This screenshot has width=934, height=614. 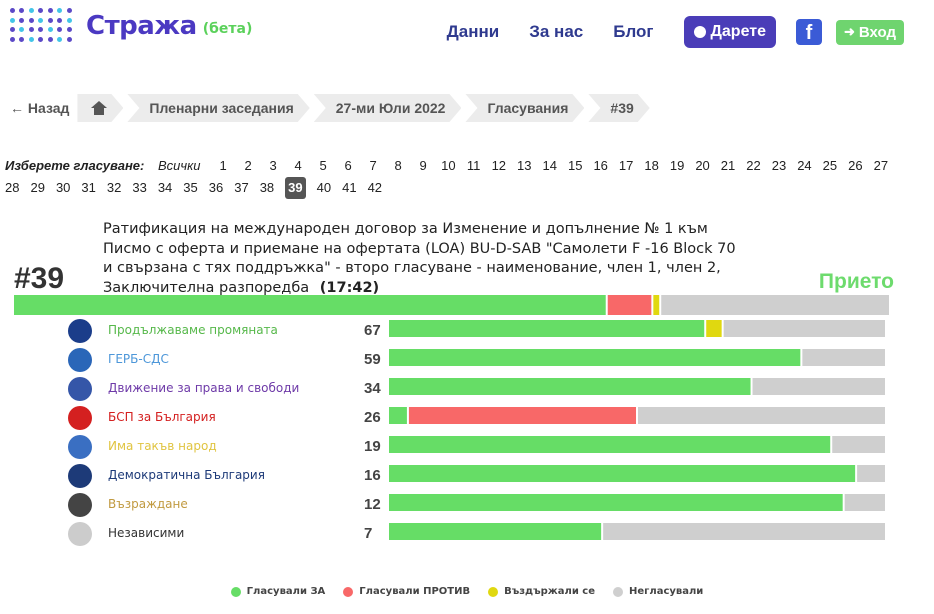 What do you see at coordinates (63, 187) in the screenshot?
I see `vote-number-link: 30` at bounding box center [63, 187].